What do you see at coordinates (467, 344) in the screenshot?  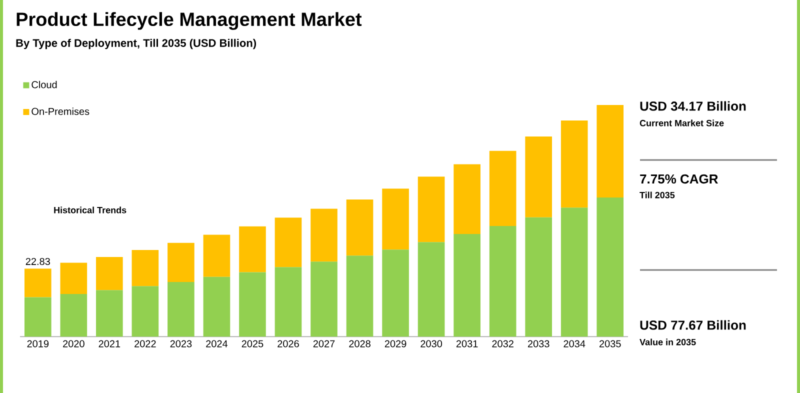 I see `x-tick-label: 2031` at bounding box center [467, 344].